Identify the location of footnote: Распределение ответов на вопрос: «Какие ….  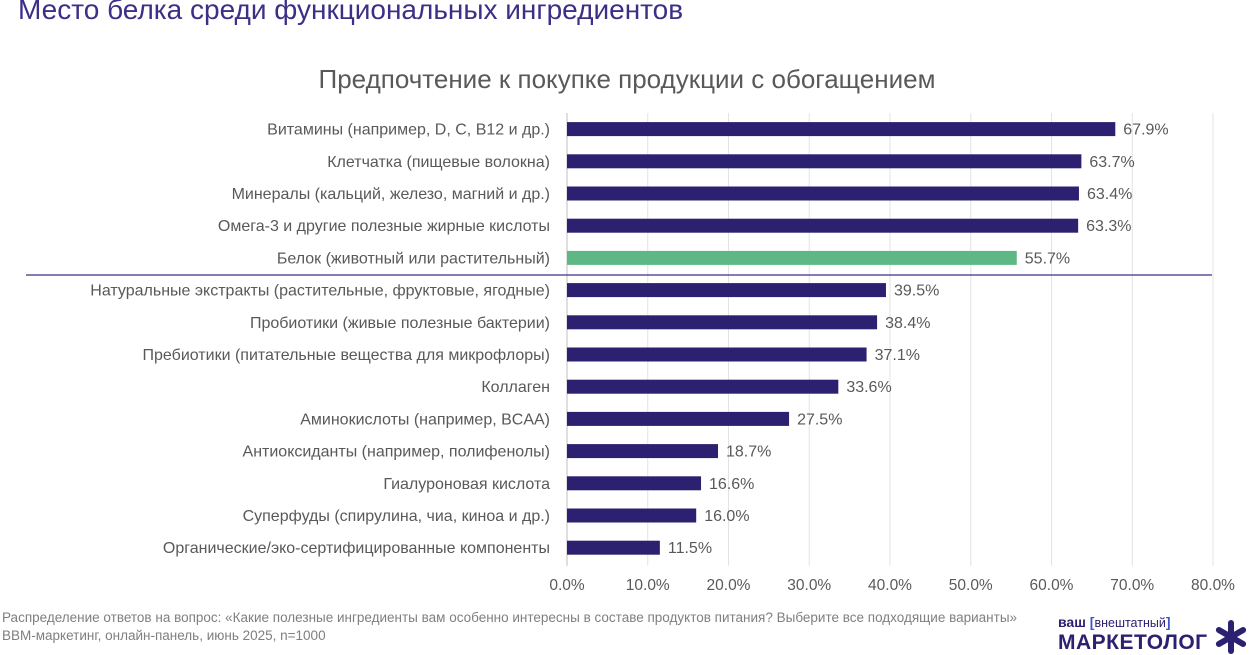
(510, 626).